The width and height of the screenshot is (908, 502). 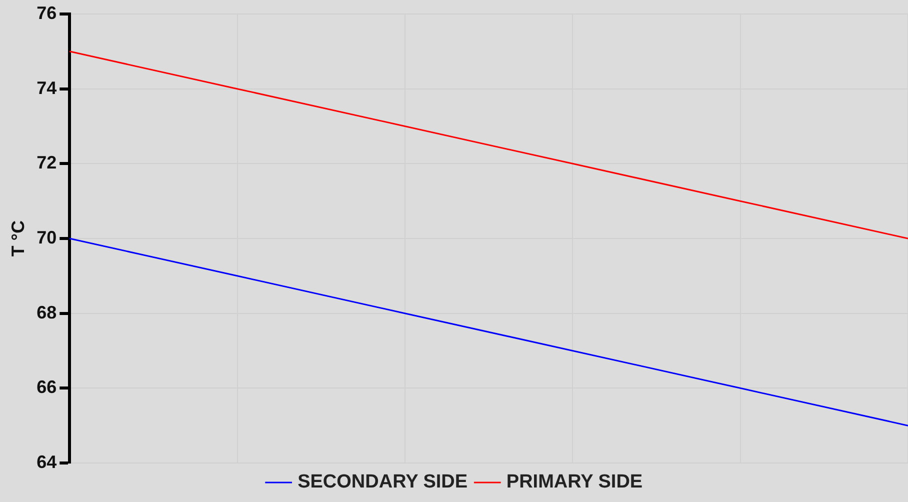 What do you see at coordinates (46, 12) in the screenshot?
I see `y-tick-label: 76` at bounding box center [46, 12].